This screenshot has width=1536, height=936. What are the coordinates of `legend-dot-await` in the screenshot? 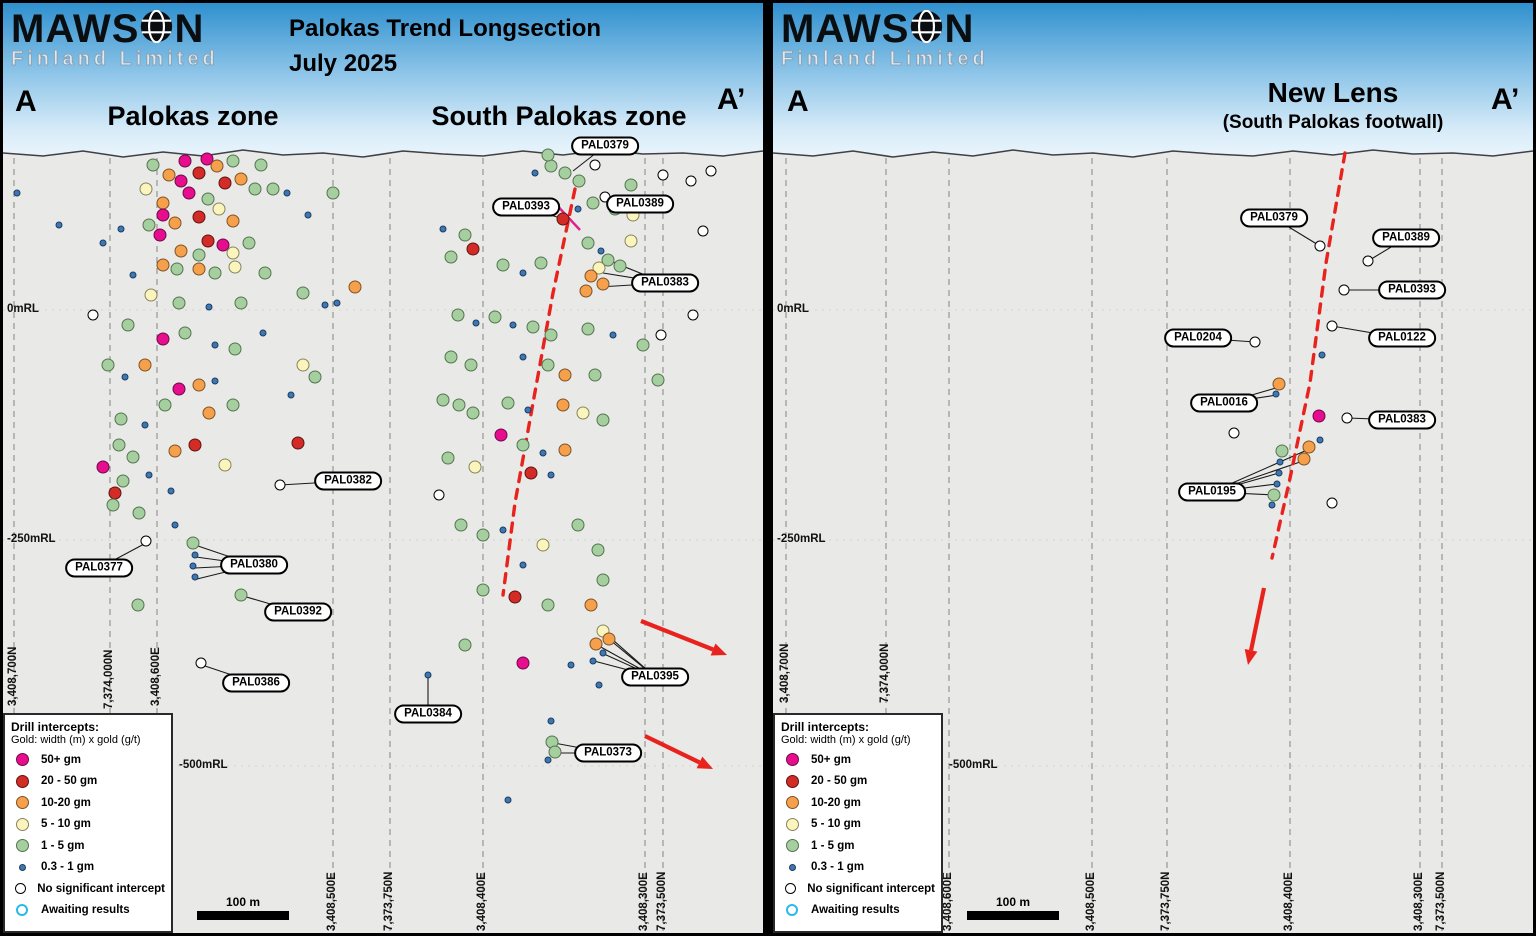 It's located at (22, 910).